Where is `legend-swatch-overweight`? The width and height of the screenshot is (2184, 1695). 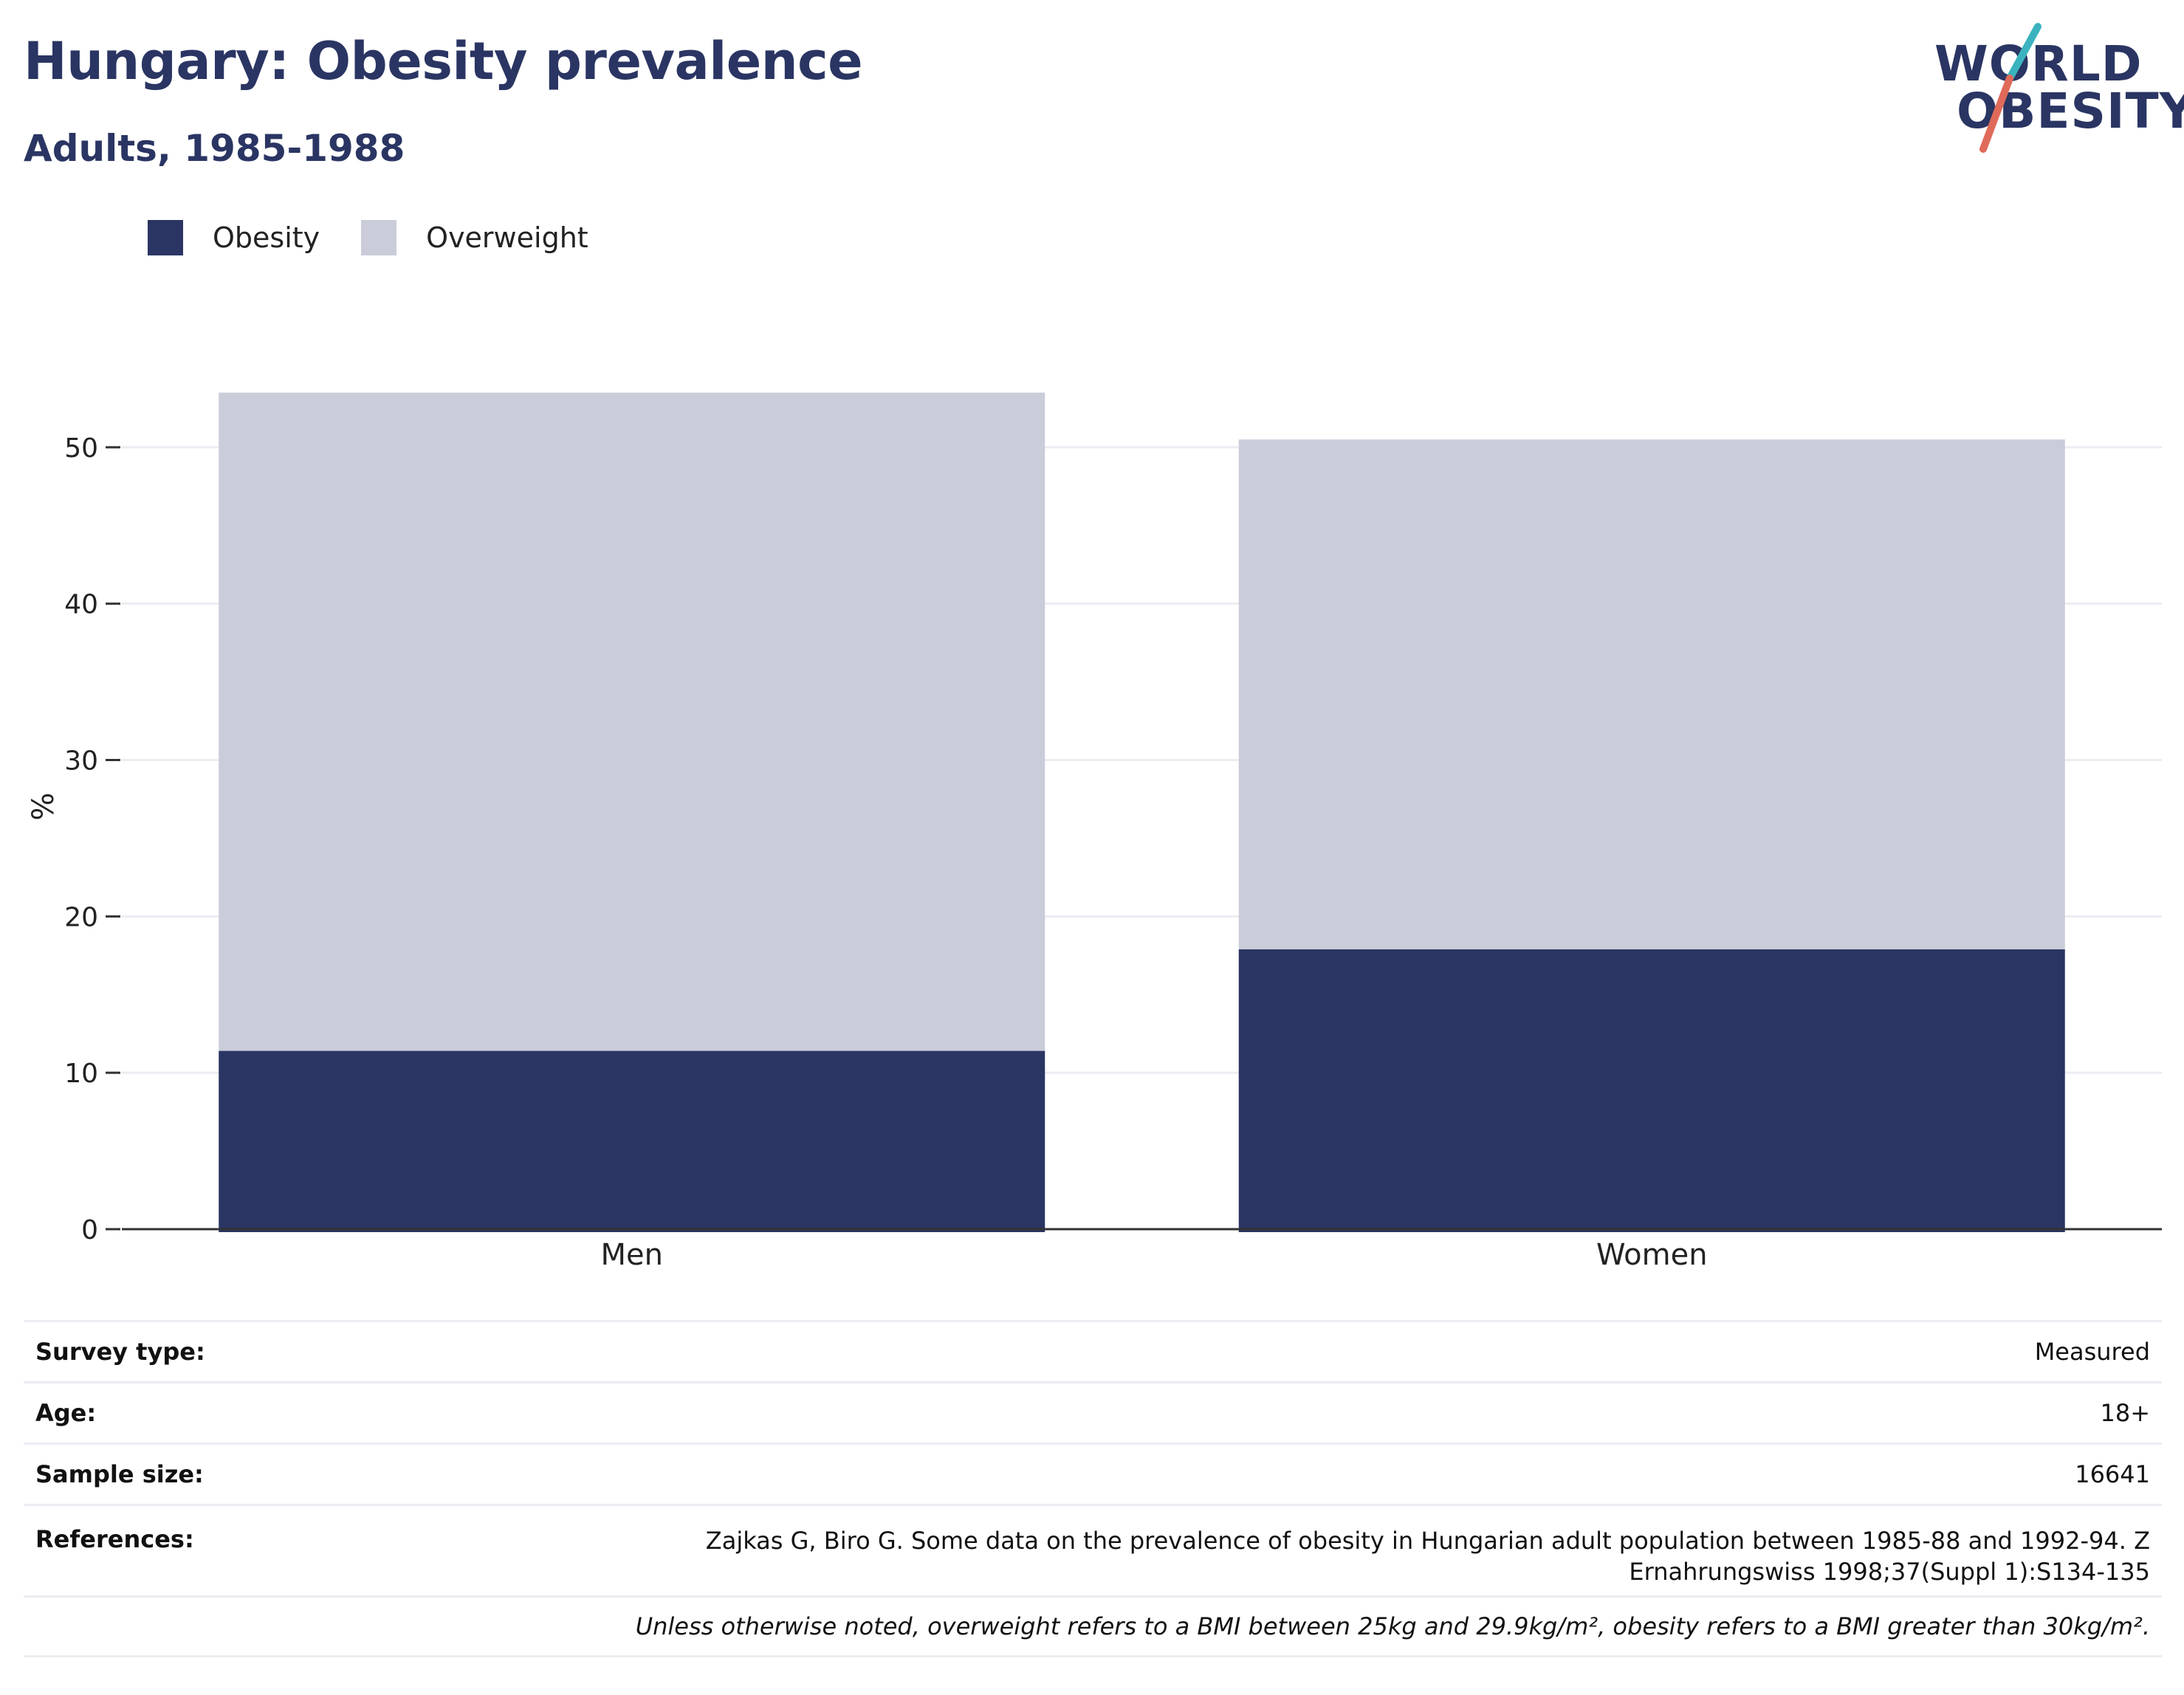
legend-swatch-overweight is located at coordinates (379, 237).